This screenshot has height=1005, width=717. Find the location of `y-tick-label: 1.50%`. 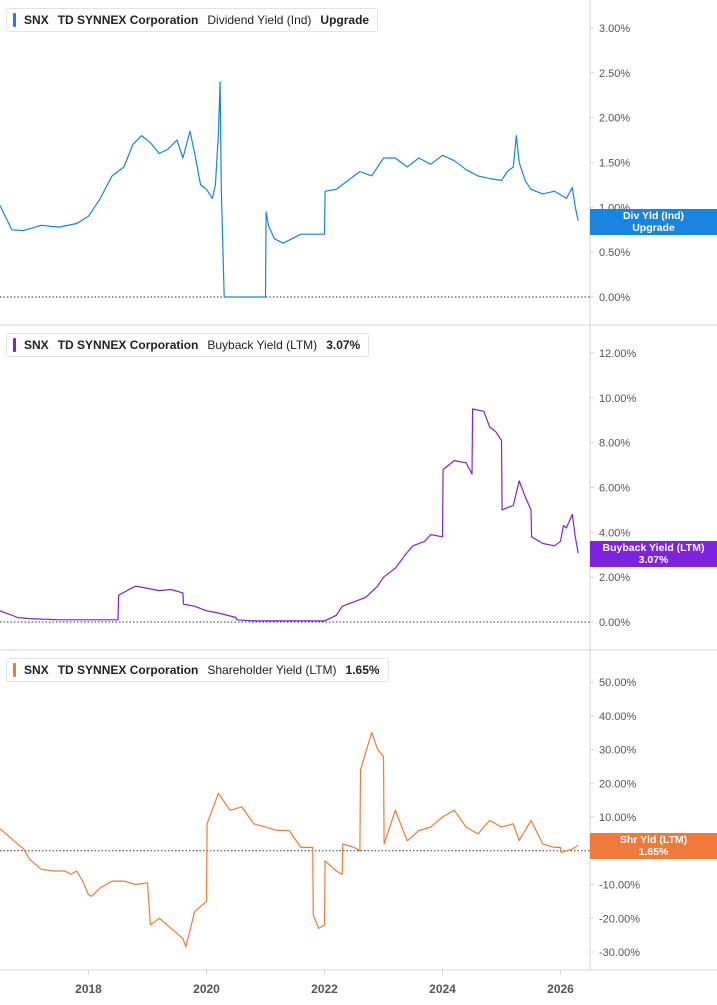

y-tick-label: 1.50% is located at coordinates (614, 164).